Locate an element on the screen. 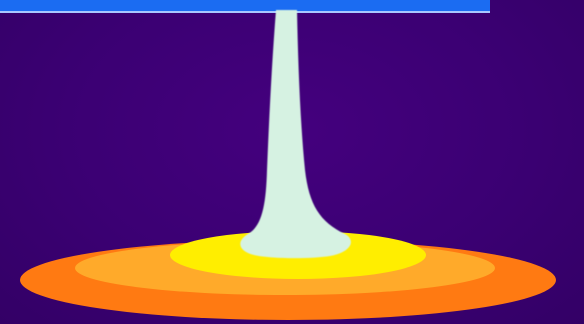 This screenshot has width=584, height=324. top-banner-bar is located at coordinates (245, 6).